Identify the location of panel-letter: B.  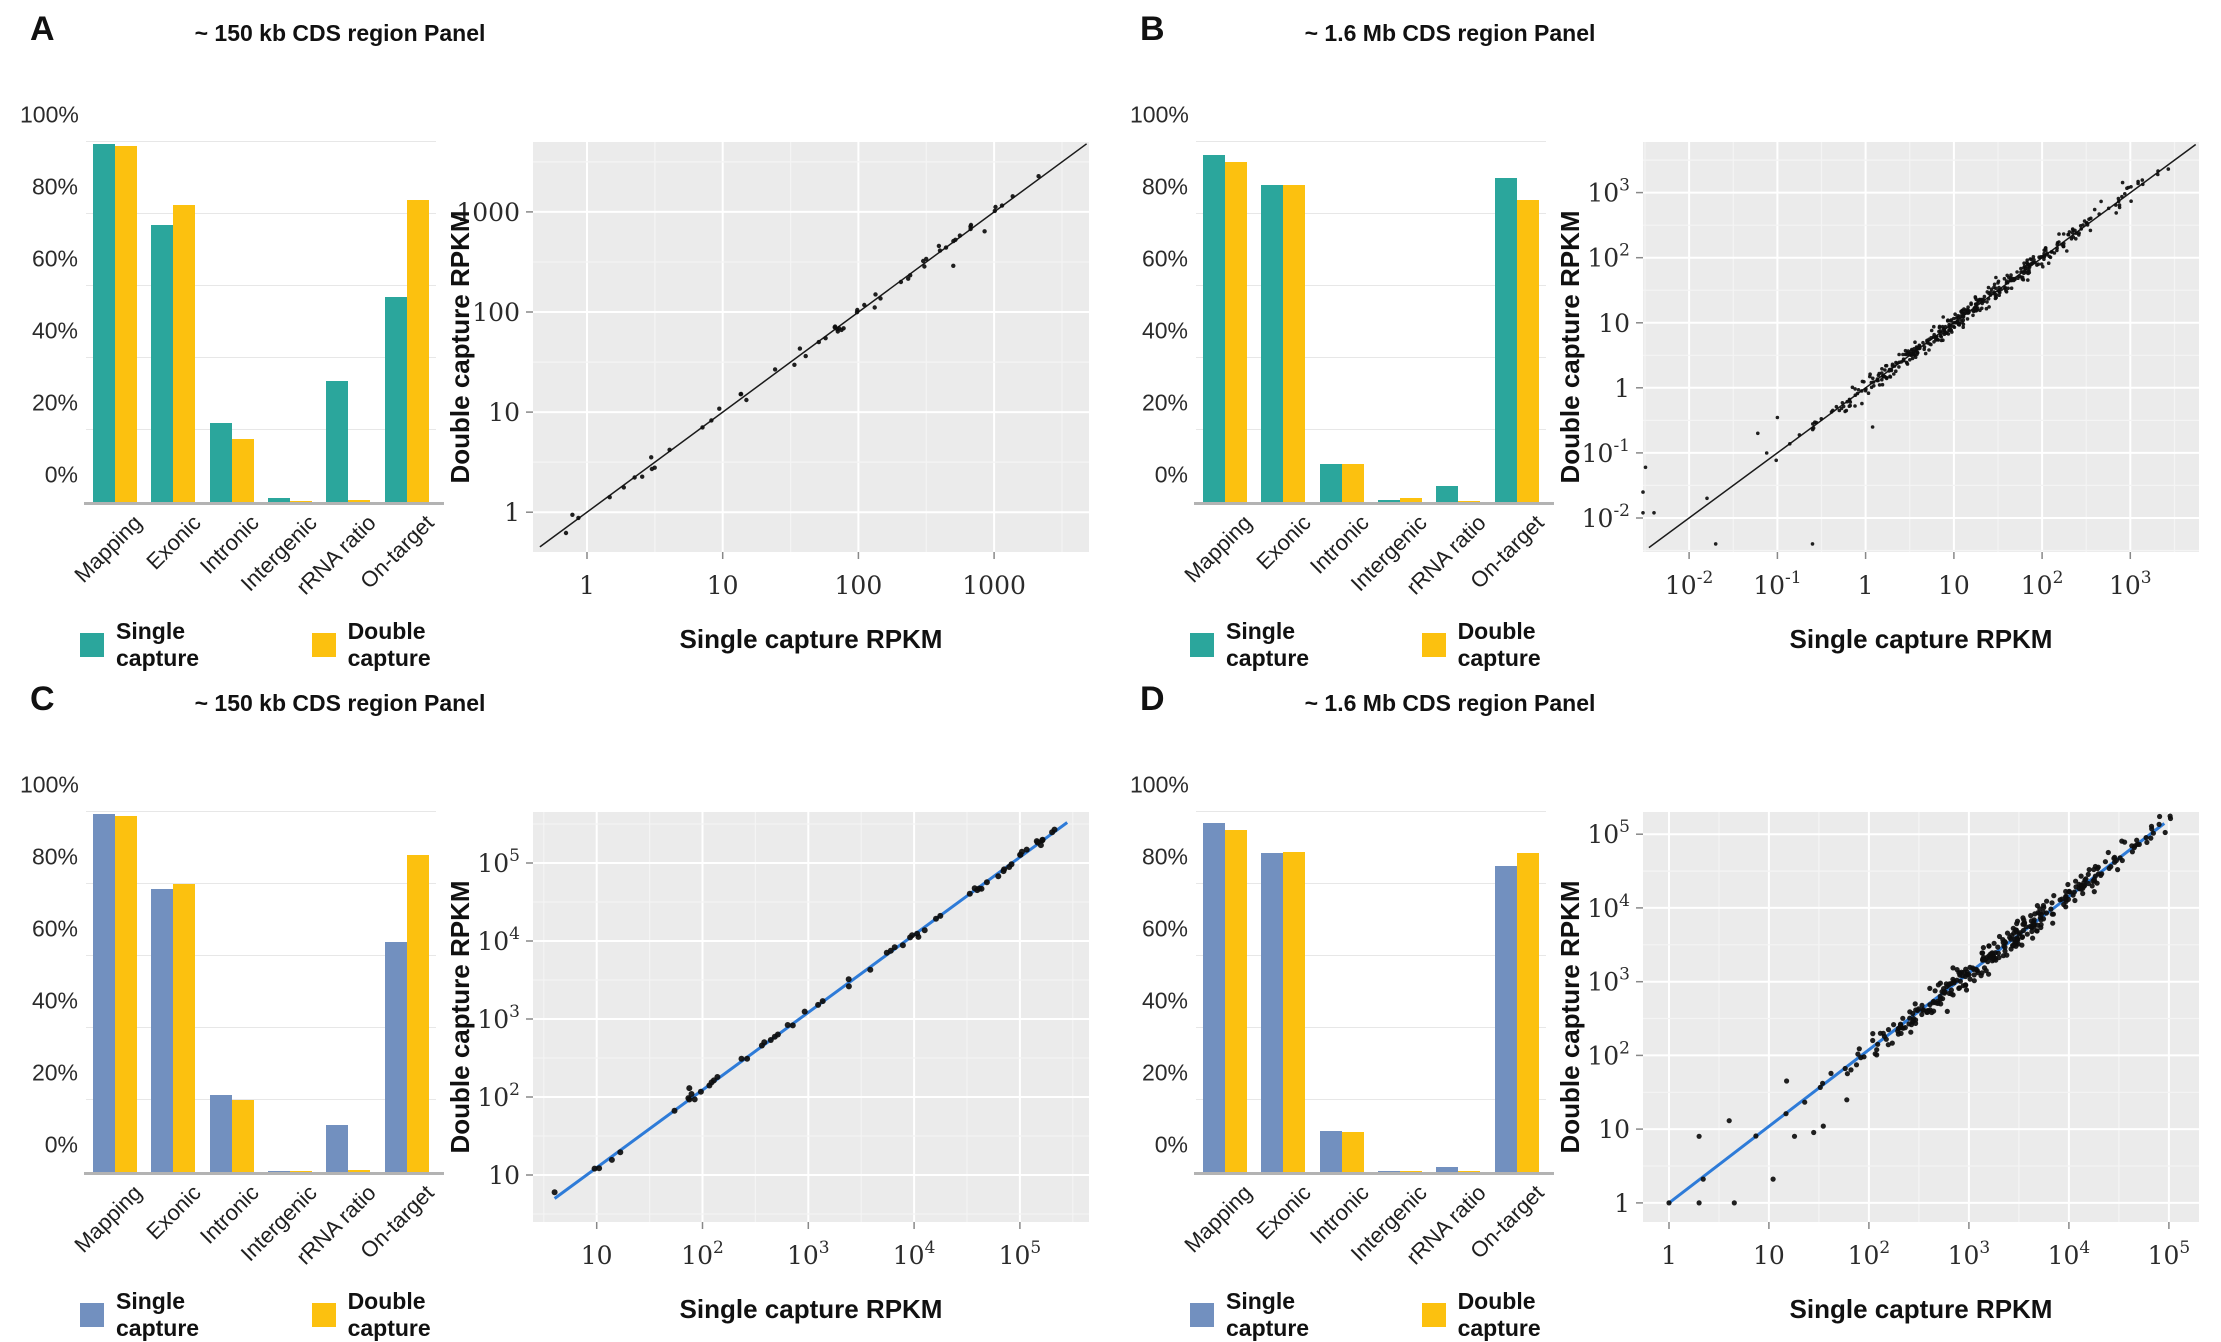
(1152, 29).